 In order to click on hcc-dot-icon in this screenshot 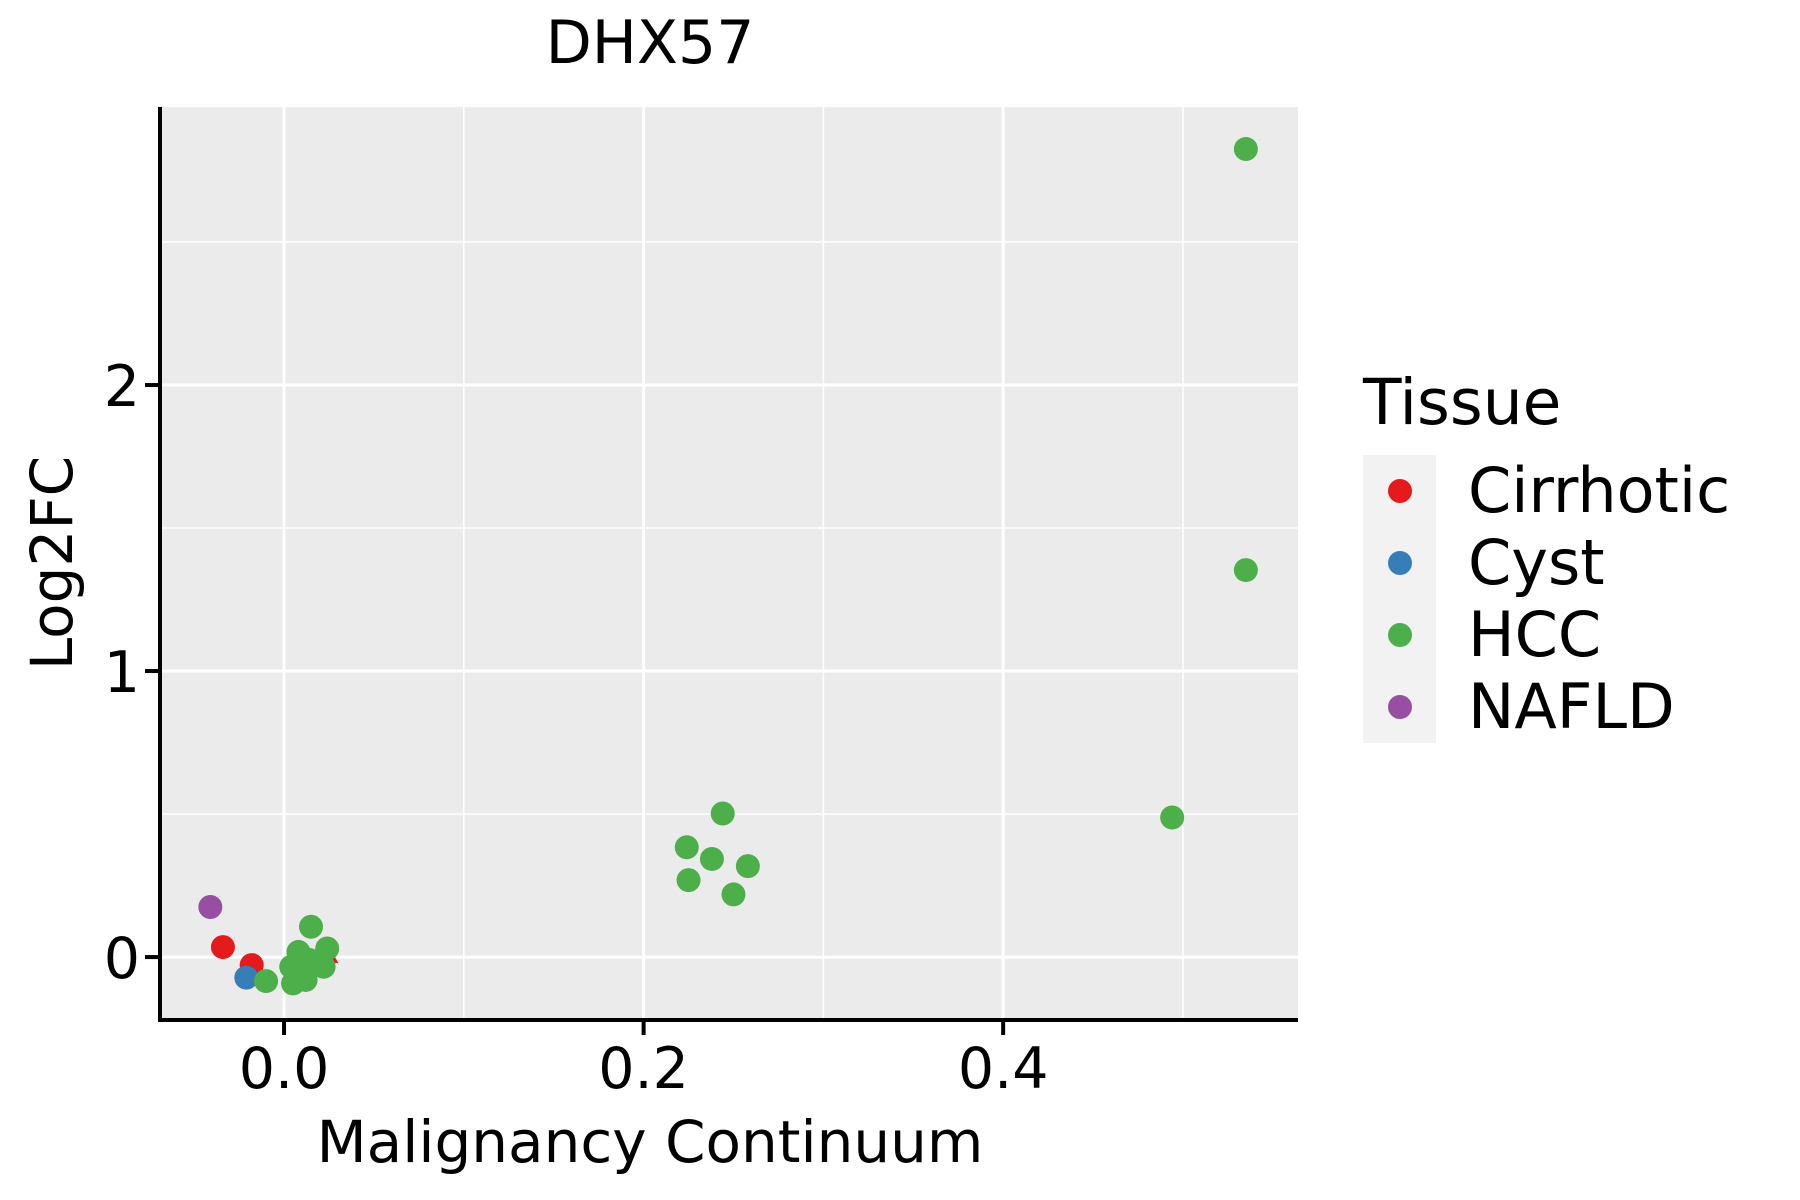, I will do `click(1399, 635)`.